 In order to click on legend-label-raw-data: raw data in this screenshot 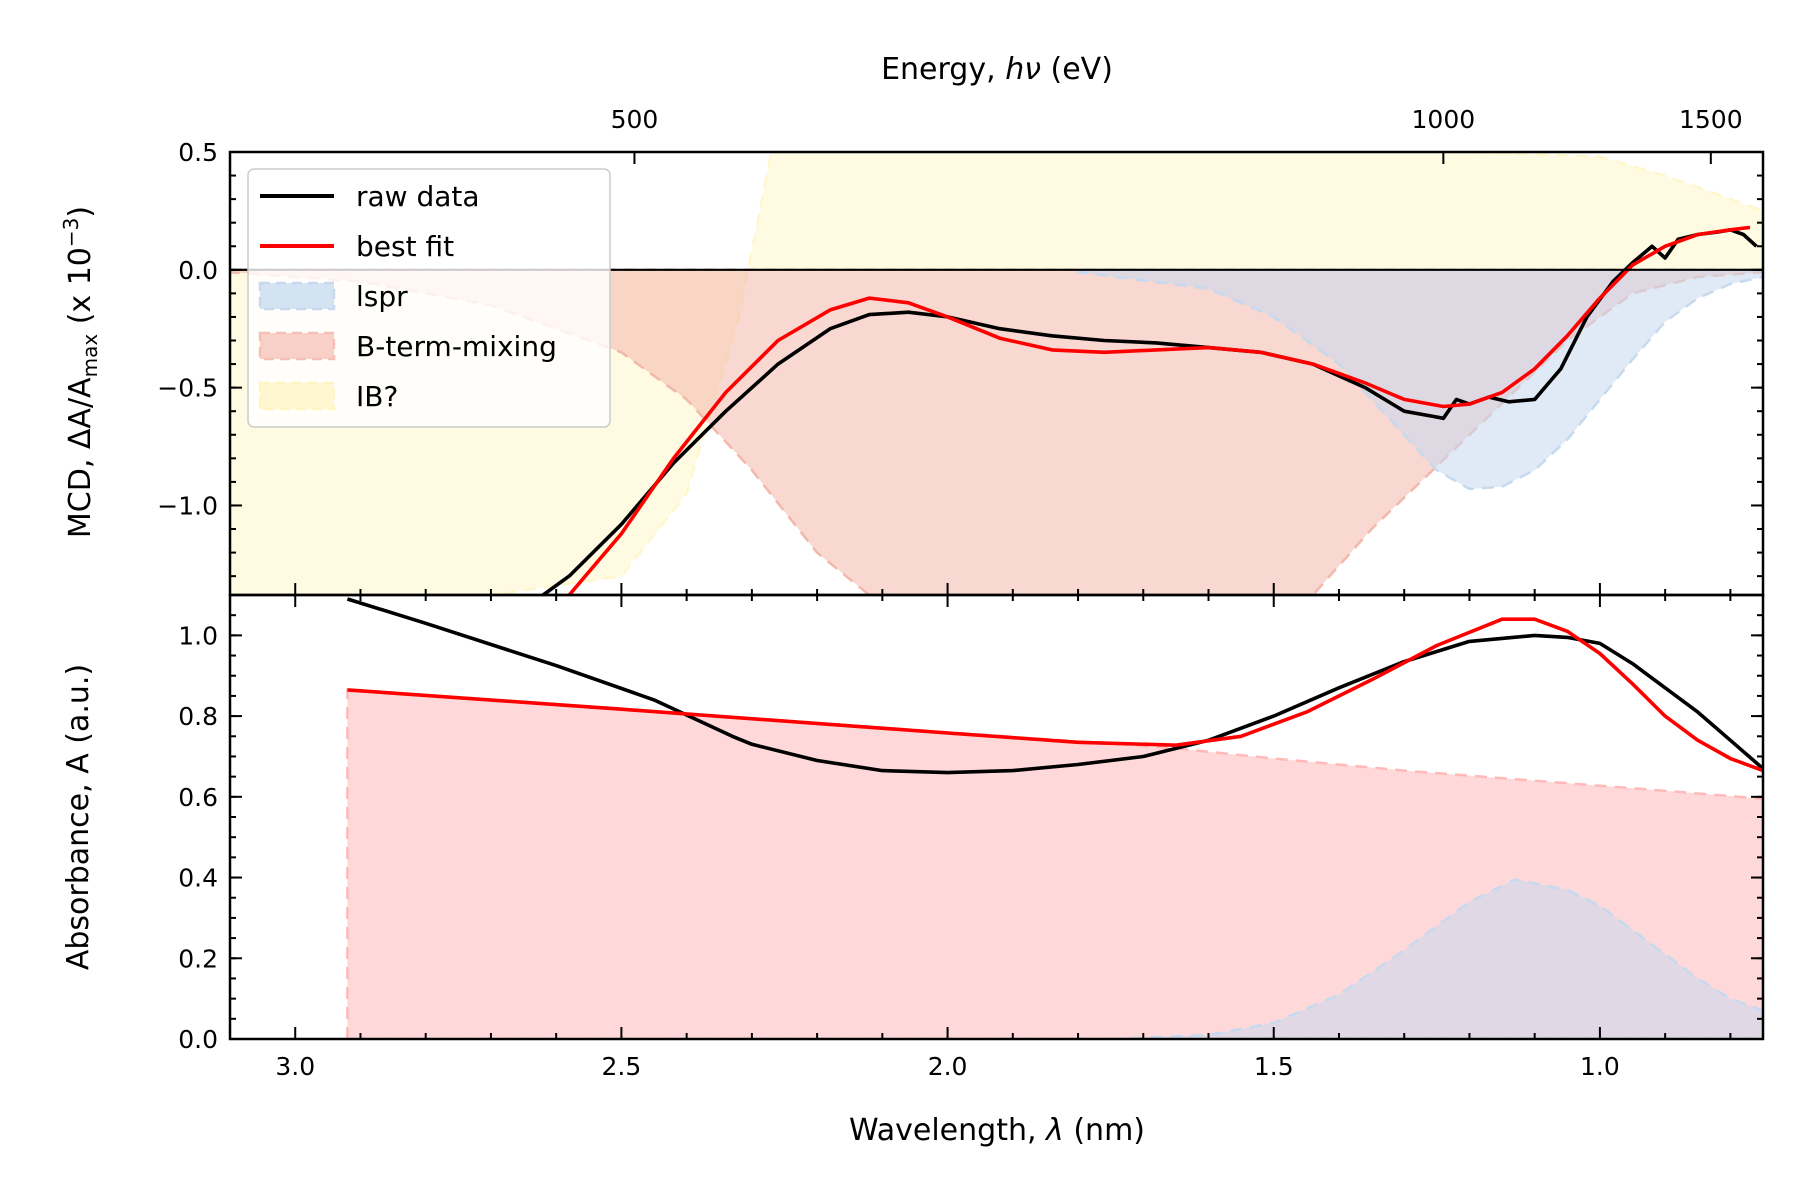, I will do `click(418, 196)`.